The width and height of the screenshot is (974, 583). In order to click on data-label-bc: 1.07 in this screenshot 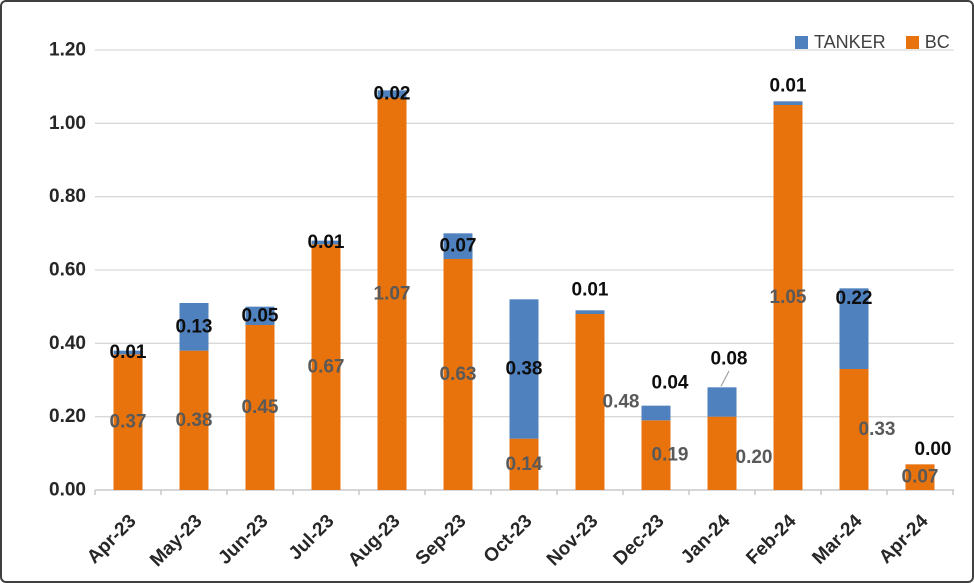, I will do `click(392, 293)`.